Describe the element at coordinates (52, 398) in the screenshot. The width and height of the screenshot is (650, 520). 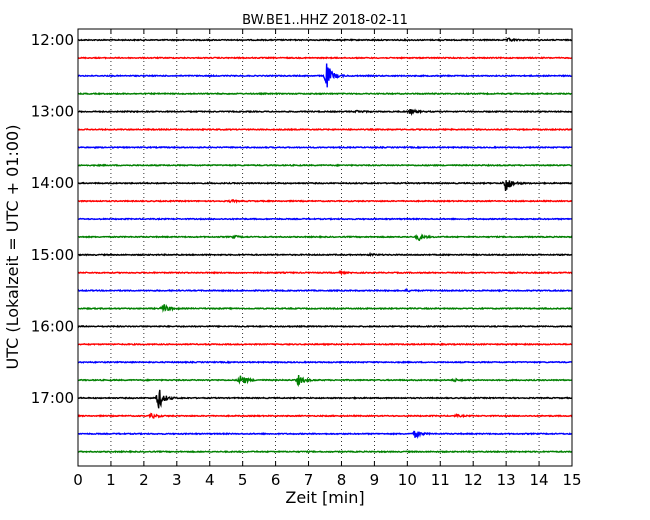
I see `y-tick-label: 17:00` at that location.